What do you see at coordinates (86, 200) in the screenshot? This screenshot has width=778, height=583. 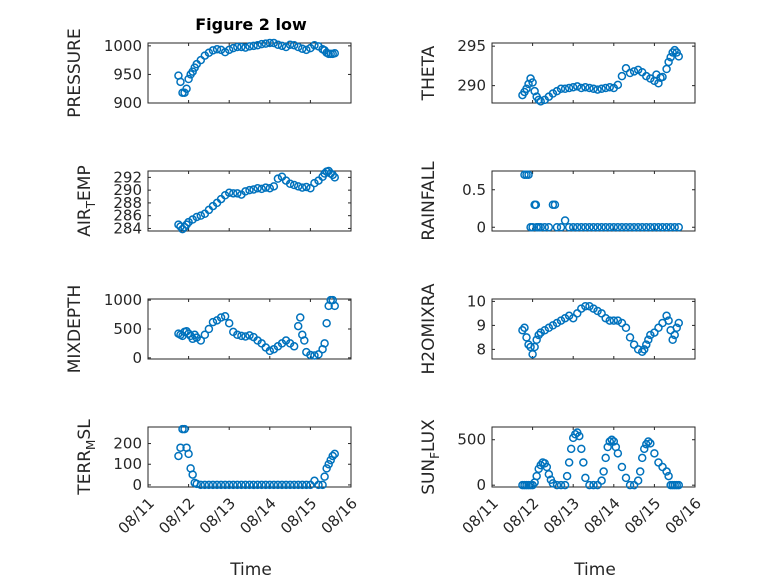 I see `y-axis-label: AIRTEMP` at bounding box center [86, 200].